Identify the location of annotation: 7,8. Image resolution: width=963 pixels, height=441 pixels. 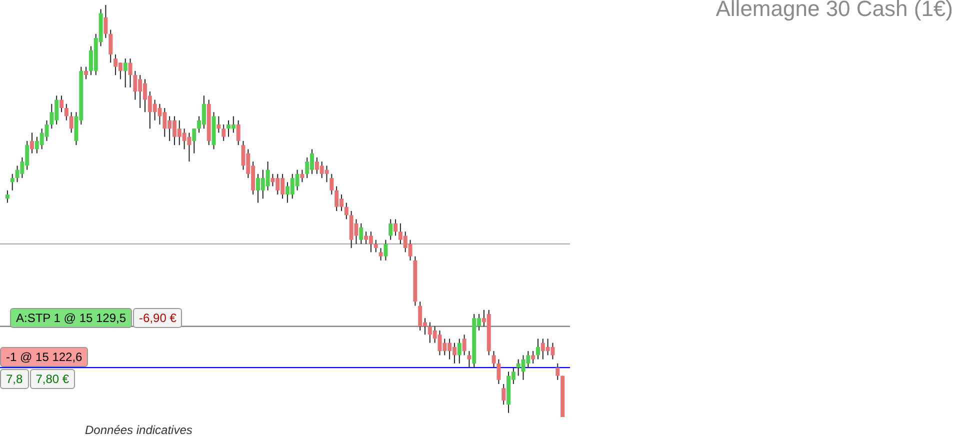
(14, 379).